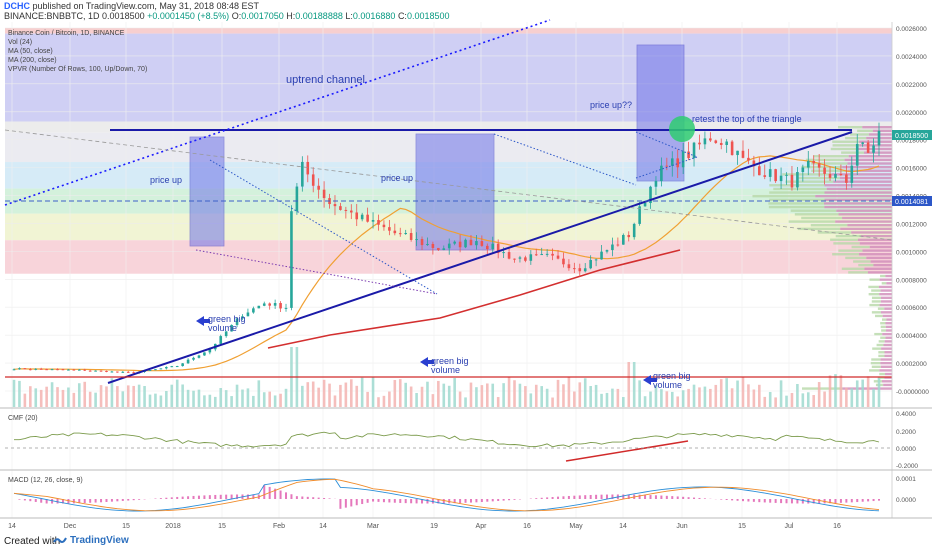  Describe the element at coordinates (99, 540) in the screenshot. I see `tradingview-label: TradingView` at that location.